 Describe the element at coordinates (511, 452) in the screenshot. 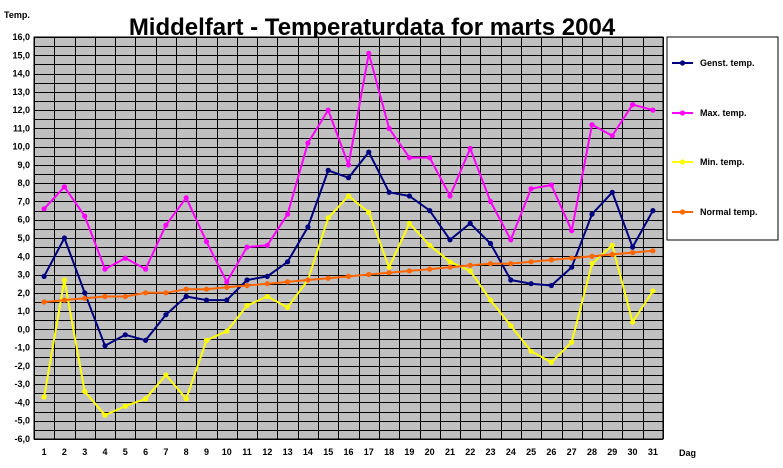

I see `x-tick-label: 24` at that location.